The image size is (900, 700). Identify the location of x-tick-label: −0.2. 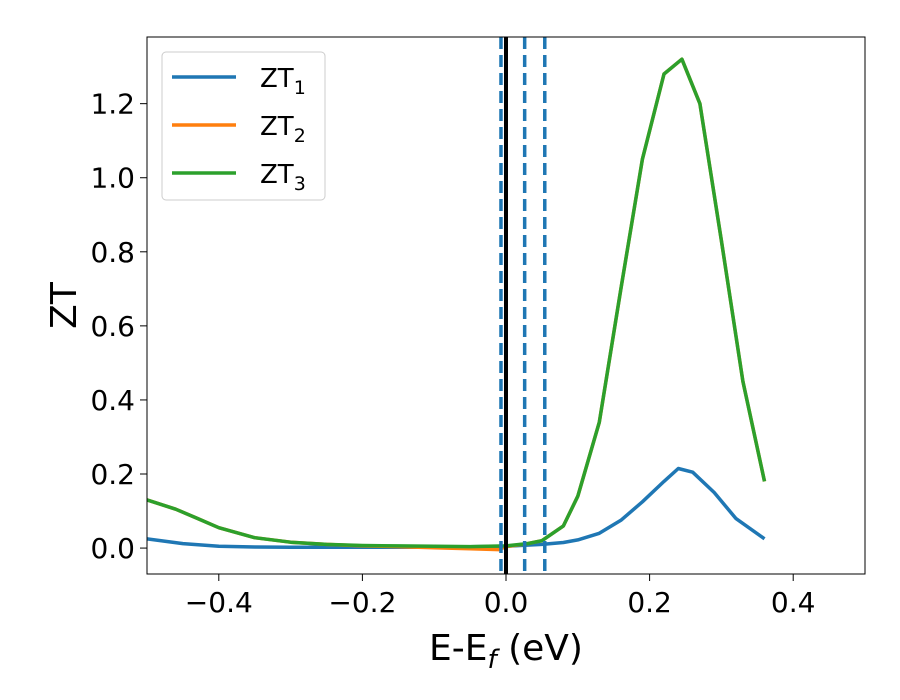
(362, 602).